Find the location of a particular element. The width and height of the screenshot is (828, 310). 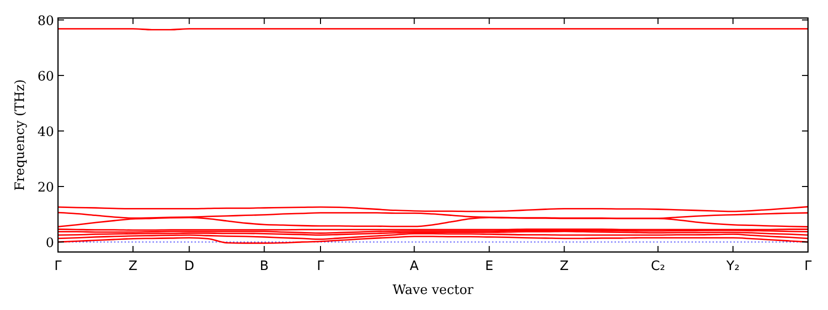

y-axis-title: Frequency (THz) is located at coordinates (20, 135).